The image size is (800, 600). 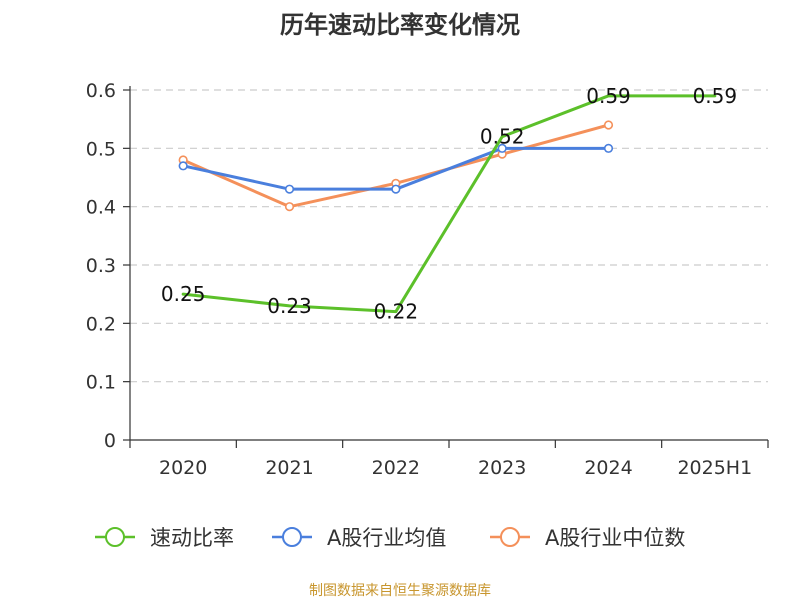 What do you see at coordinates (396, 468) in the screenshot?
I see `x-tick-label: 2022` at bounding box center [396, 468].